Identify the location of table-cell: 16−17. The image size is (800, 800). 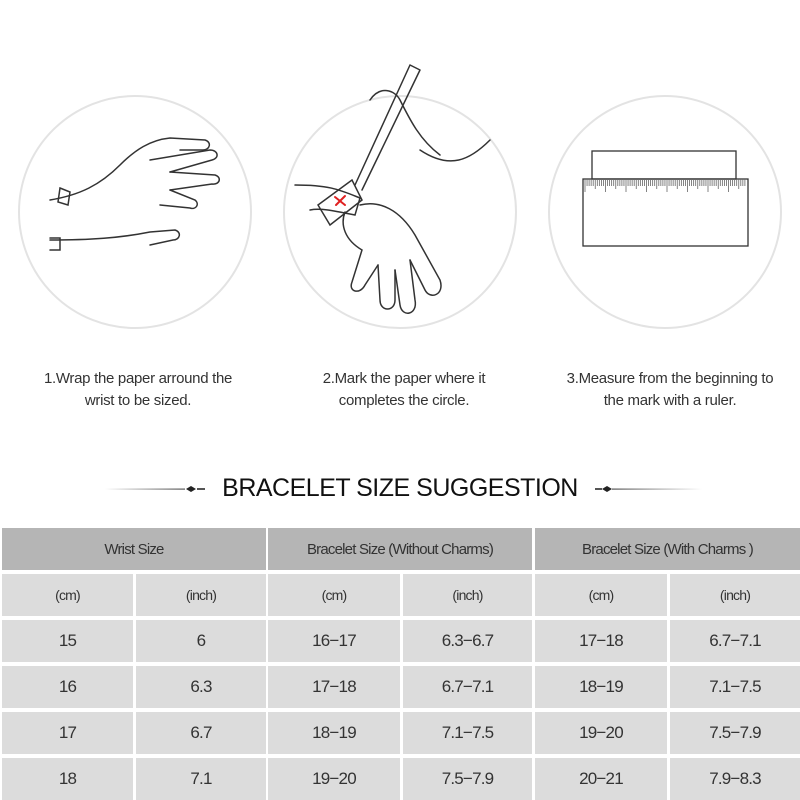
(334, 641).